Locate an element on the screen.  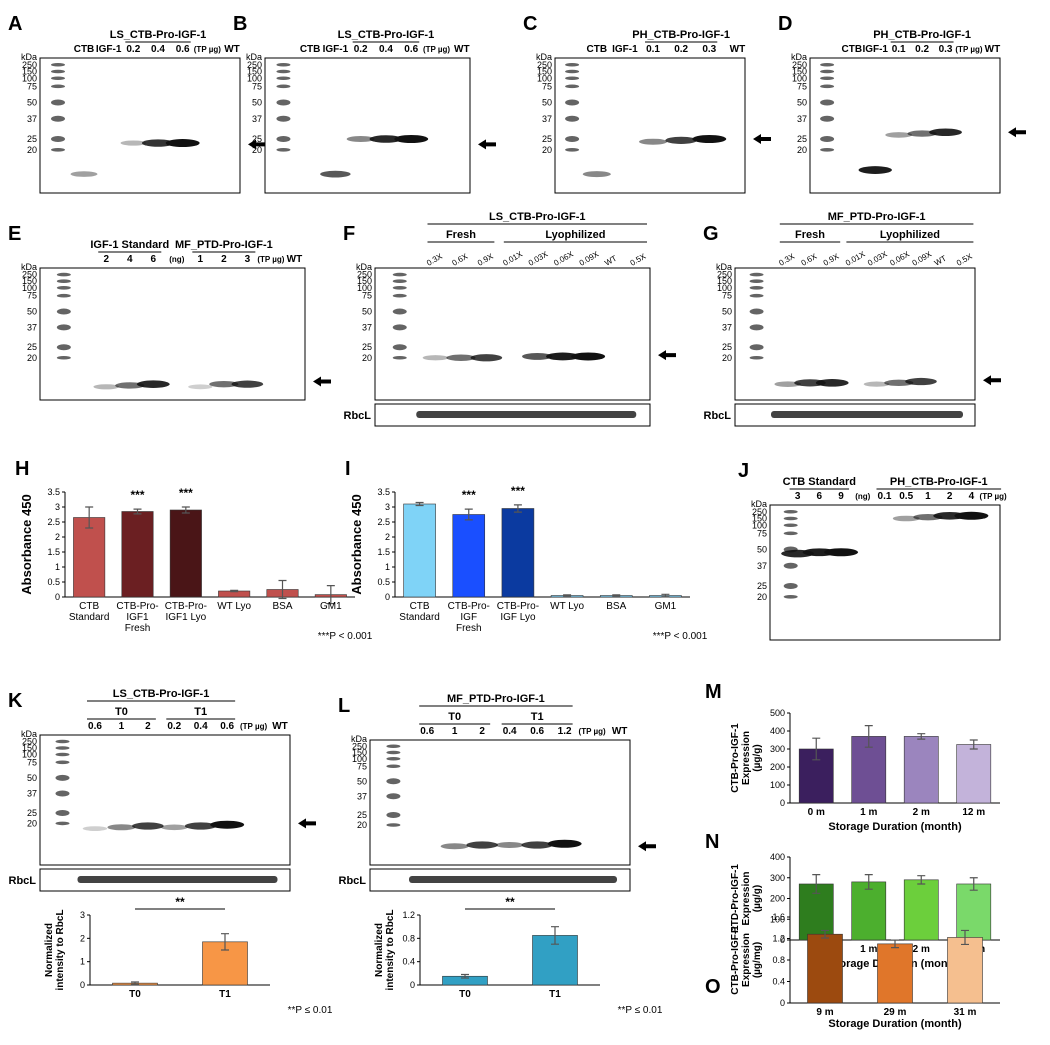
y-axis-label: PTD-Pro-IGF-1Expression(µg/g) is located at coordinates (746, 898).